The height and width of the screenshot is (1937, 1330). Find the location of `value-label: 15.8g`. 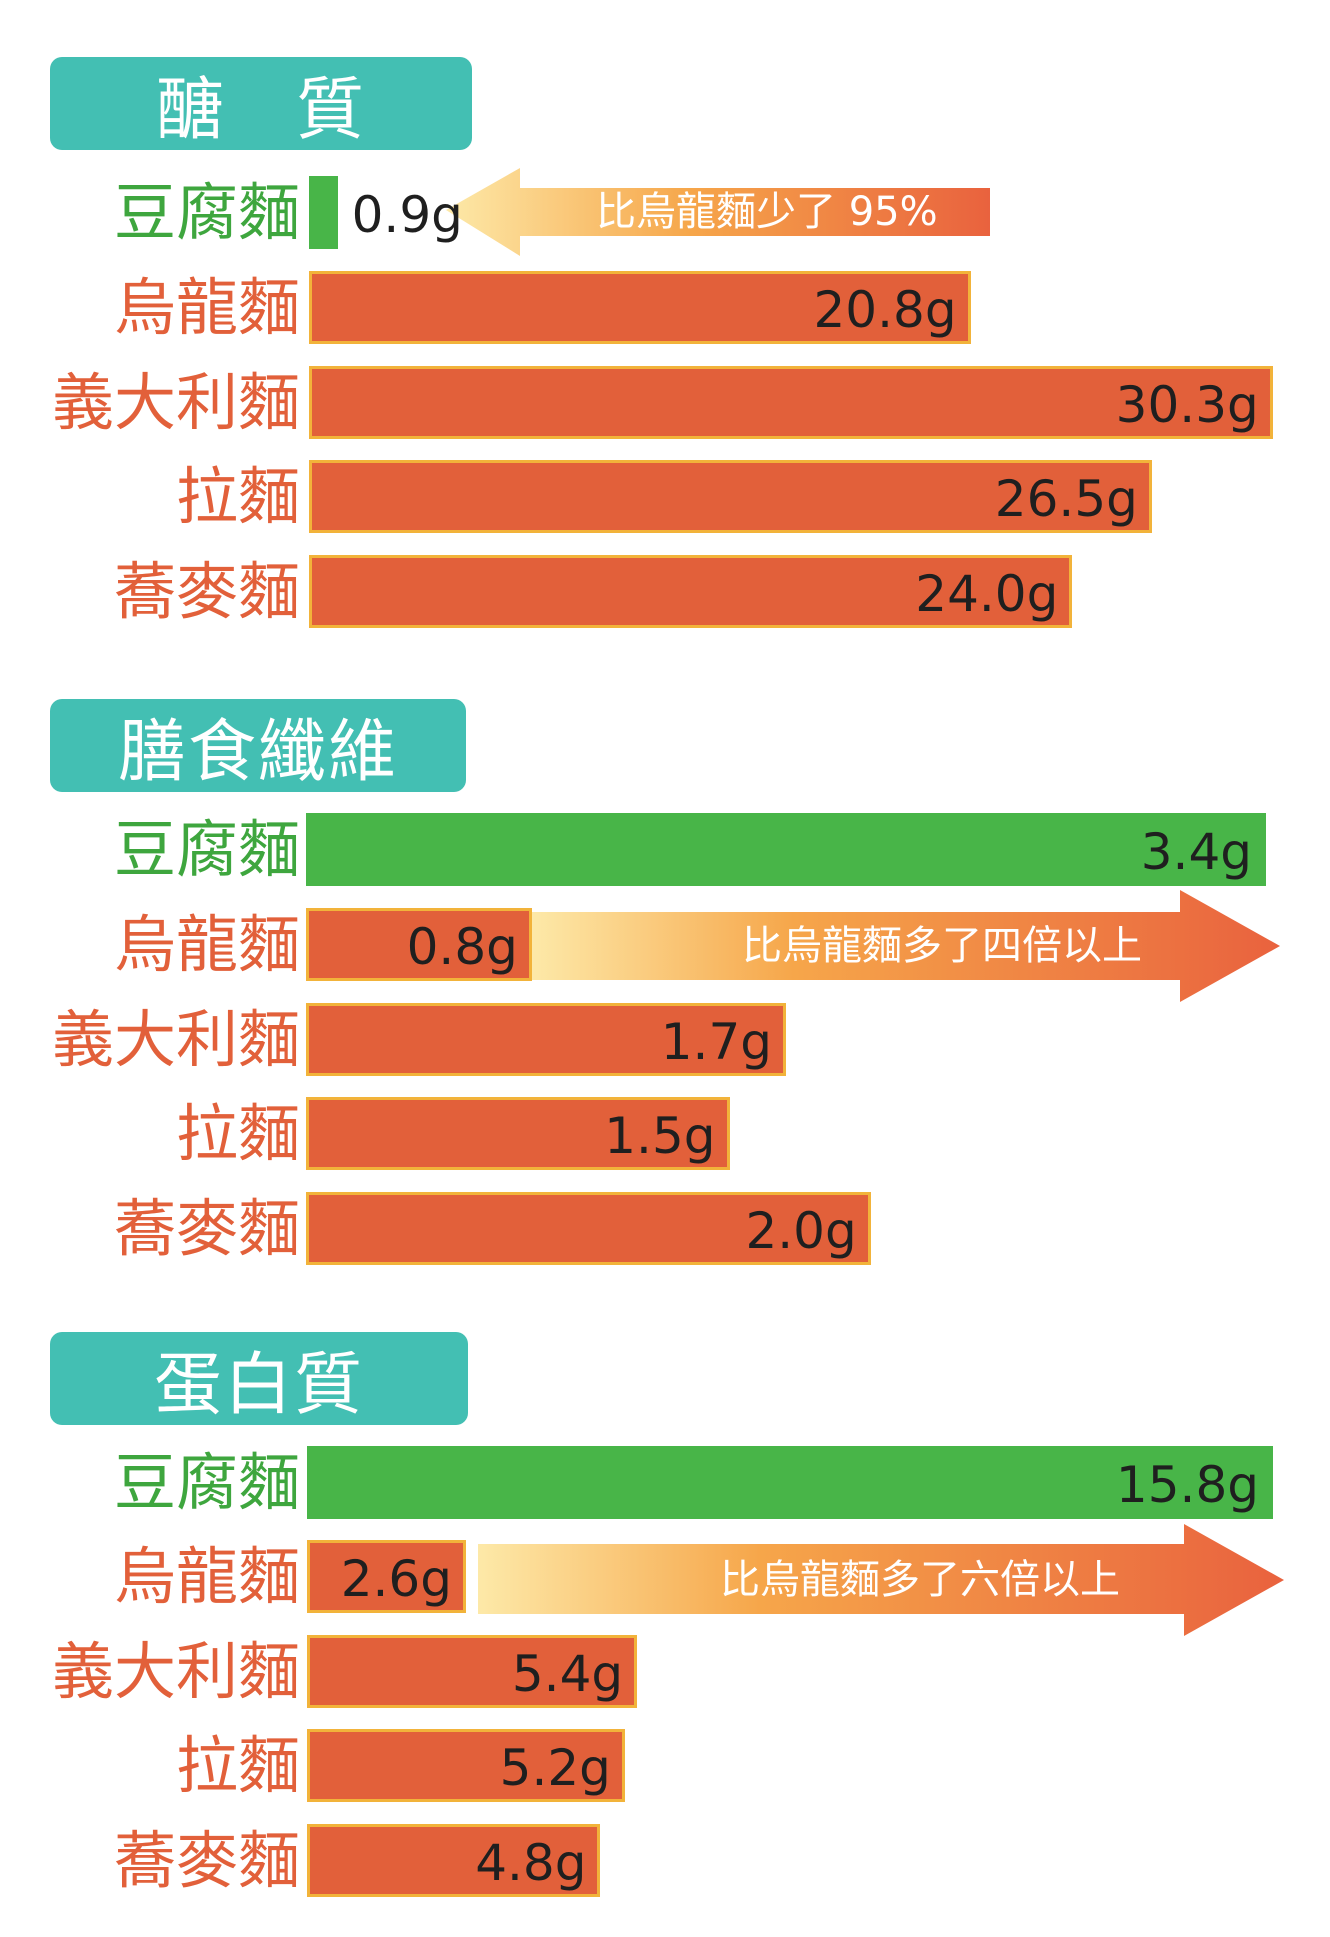

value-label: 15.8g is located at coordinates (1187, 1485).